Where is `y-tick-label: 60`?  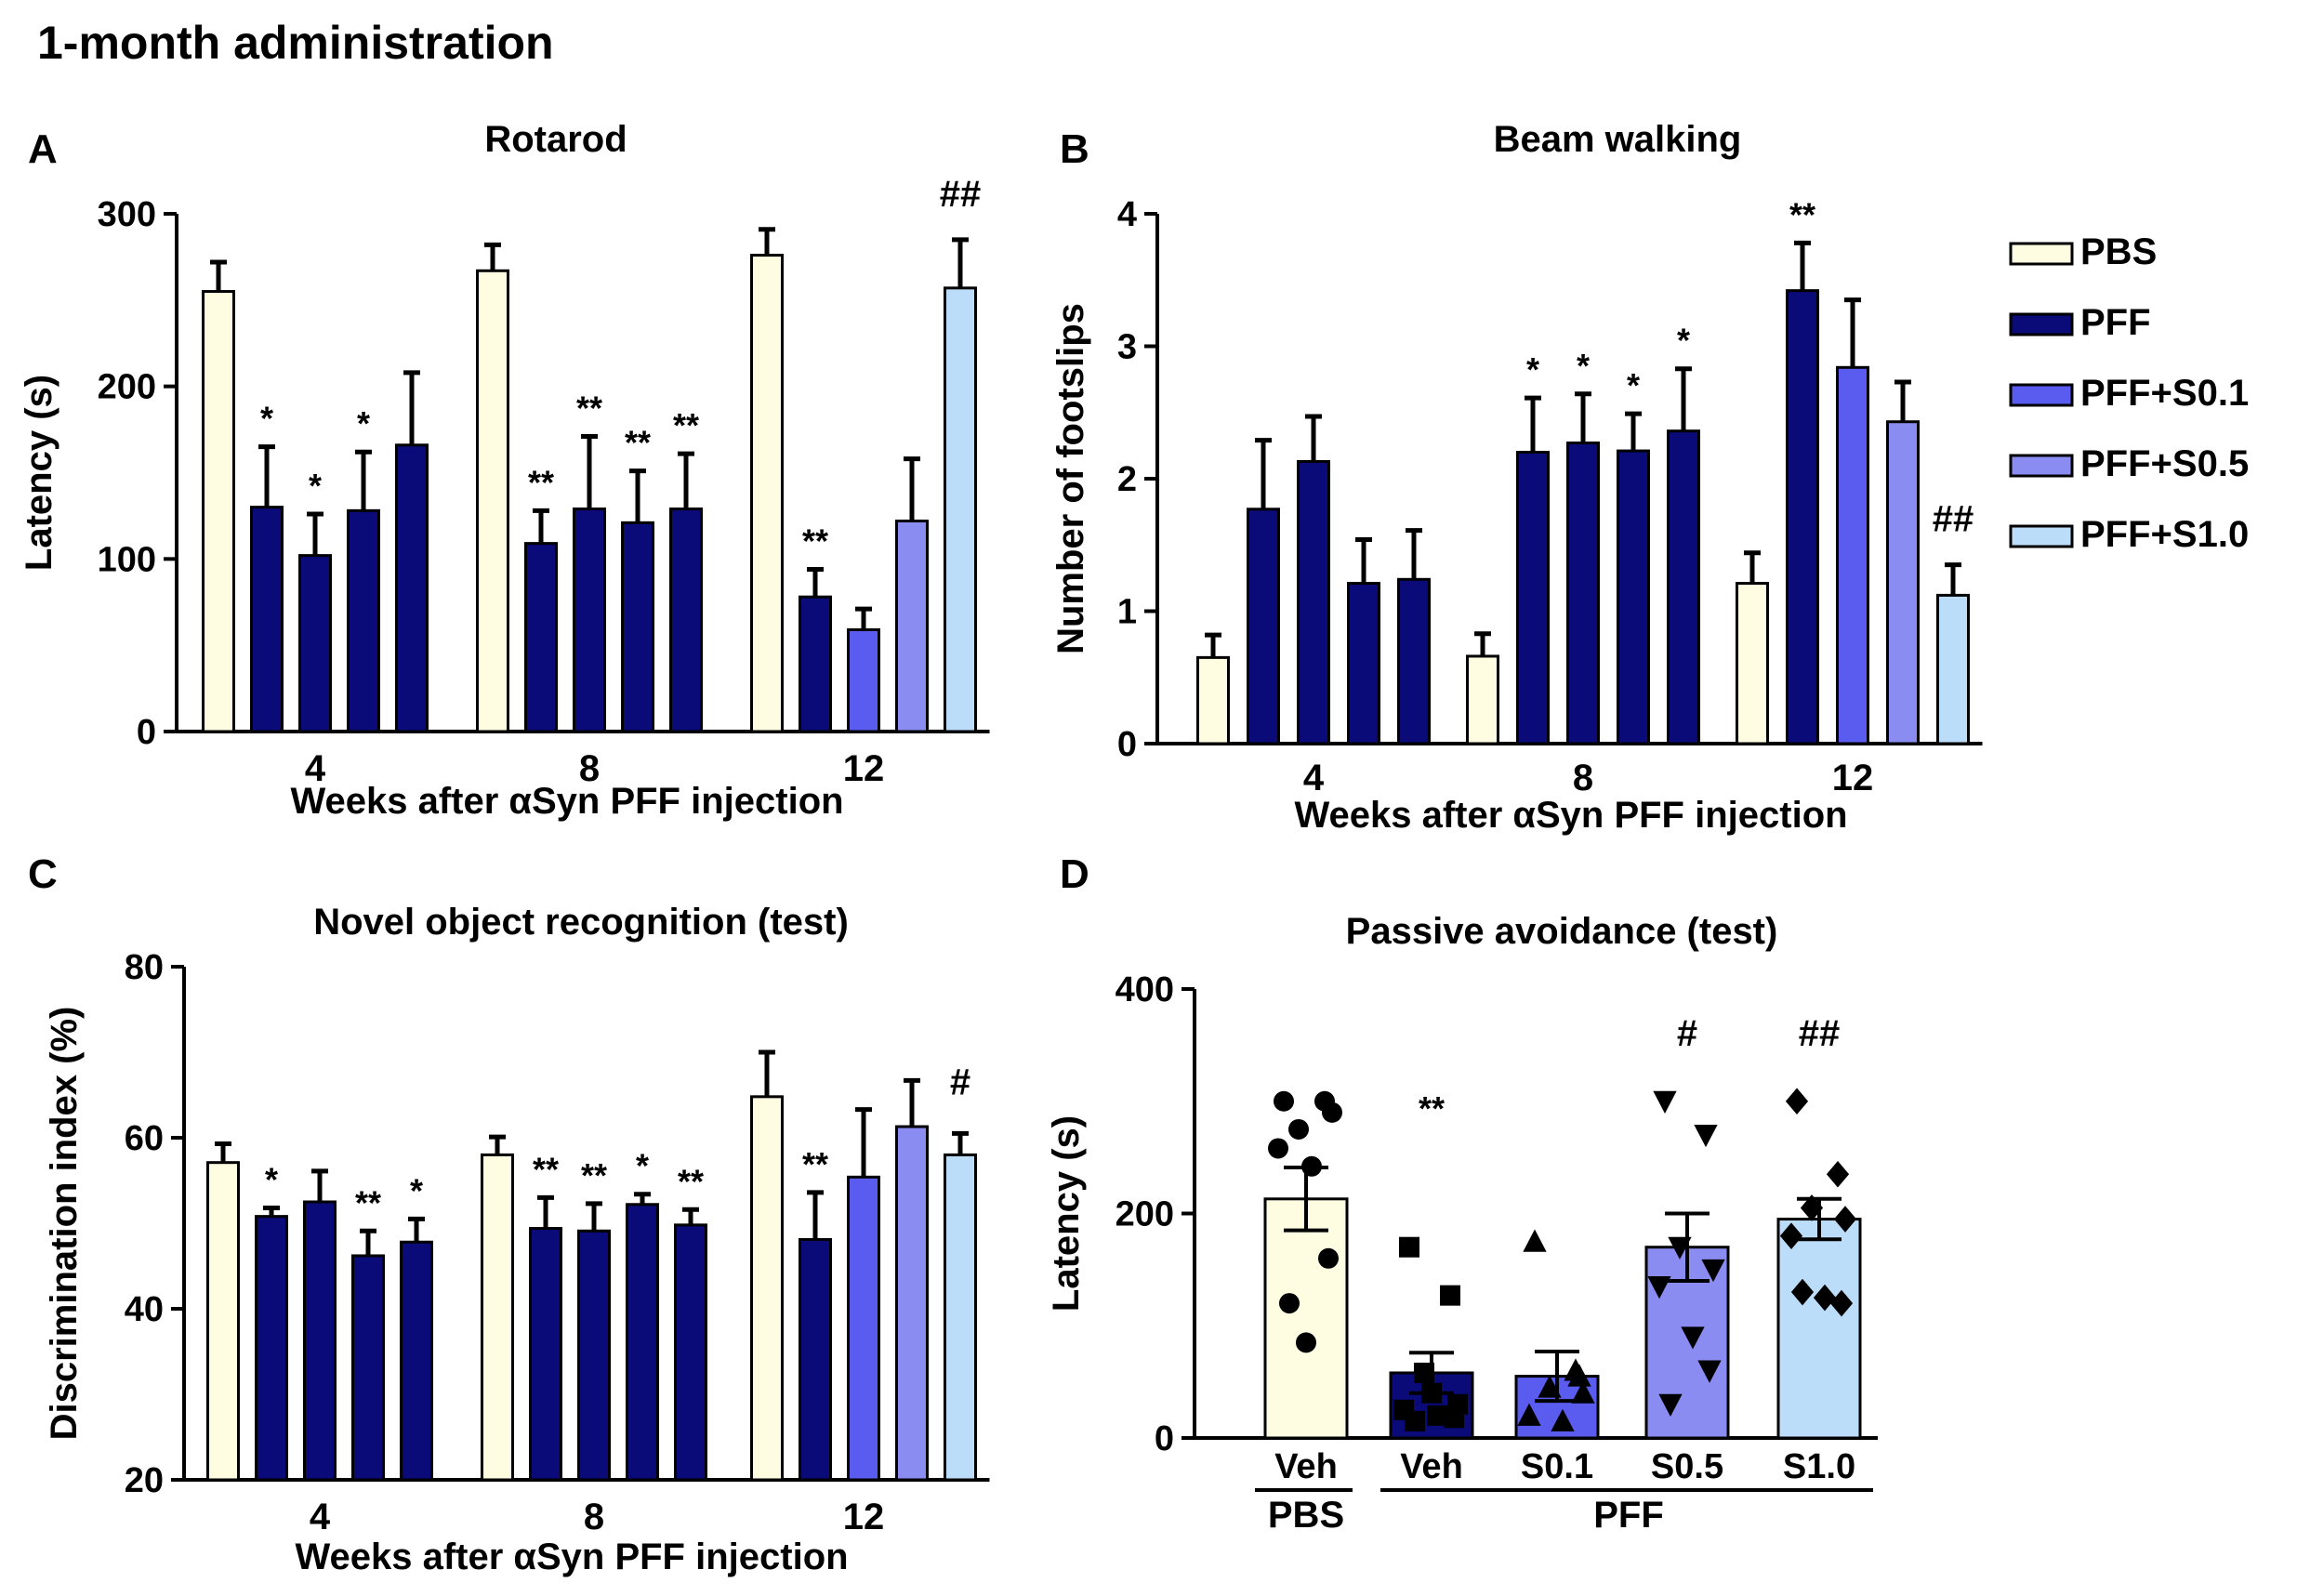 y-tick-label: 60 is located at coordinates (144, 1139).